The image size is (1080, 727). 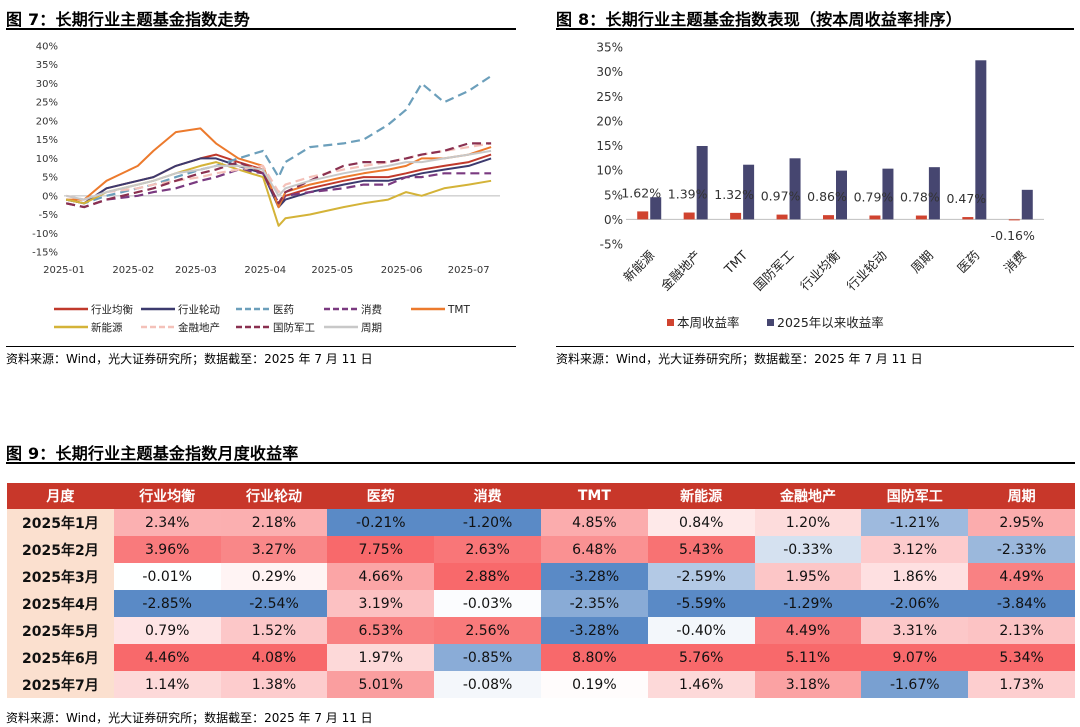 I want to click on fig8-data-label: 1.62%, so click(x=641, y=192).